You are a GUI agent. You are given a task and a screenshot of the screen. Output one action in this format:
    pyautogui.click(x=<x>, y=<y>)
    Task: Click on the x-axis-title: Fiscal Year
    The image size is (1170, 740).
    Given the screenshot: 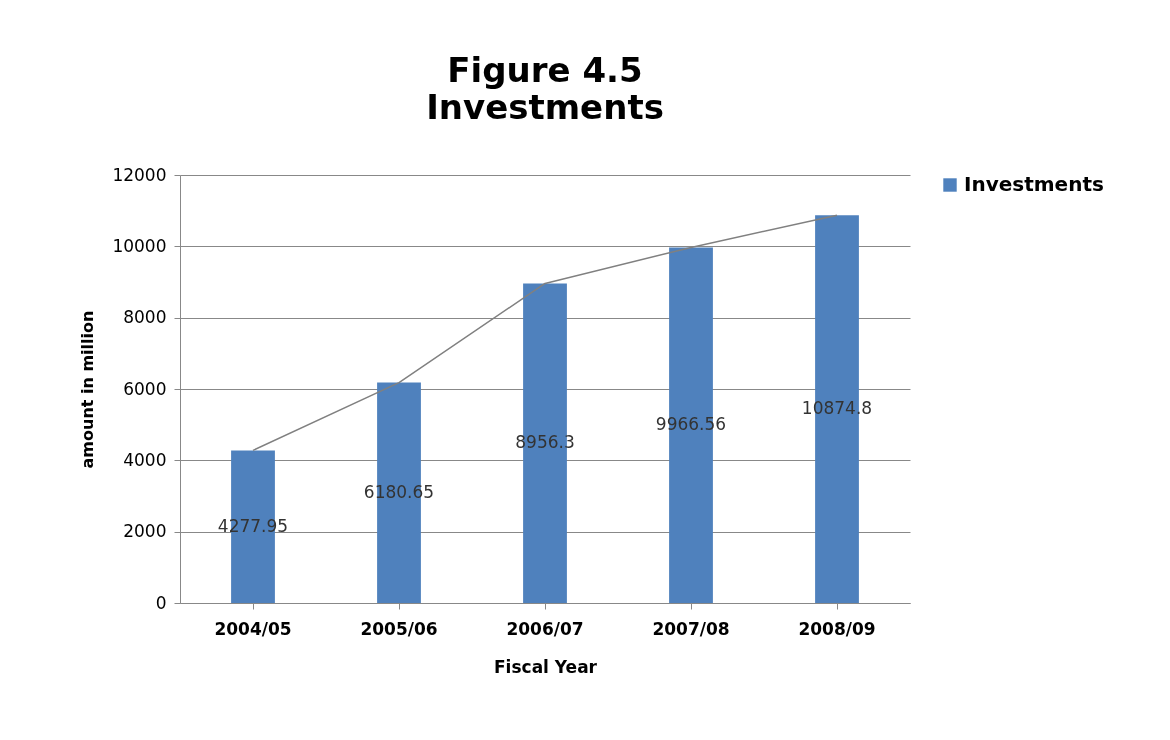 What is the action you would take?
    pyautogui.click(x=546, y=666)
    